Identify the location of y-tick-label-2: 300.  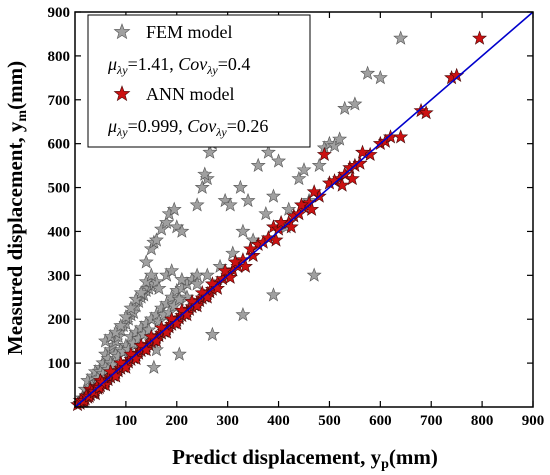
(59, 276).